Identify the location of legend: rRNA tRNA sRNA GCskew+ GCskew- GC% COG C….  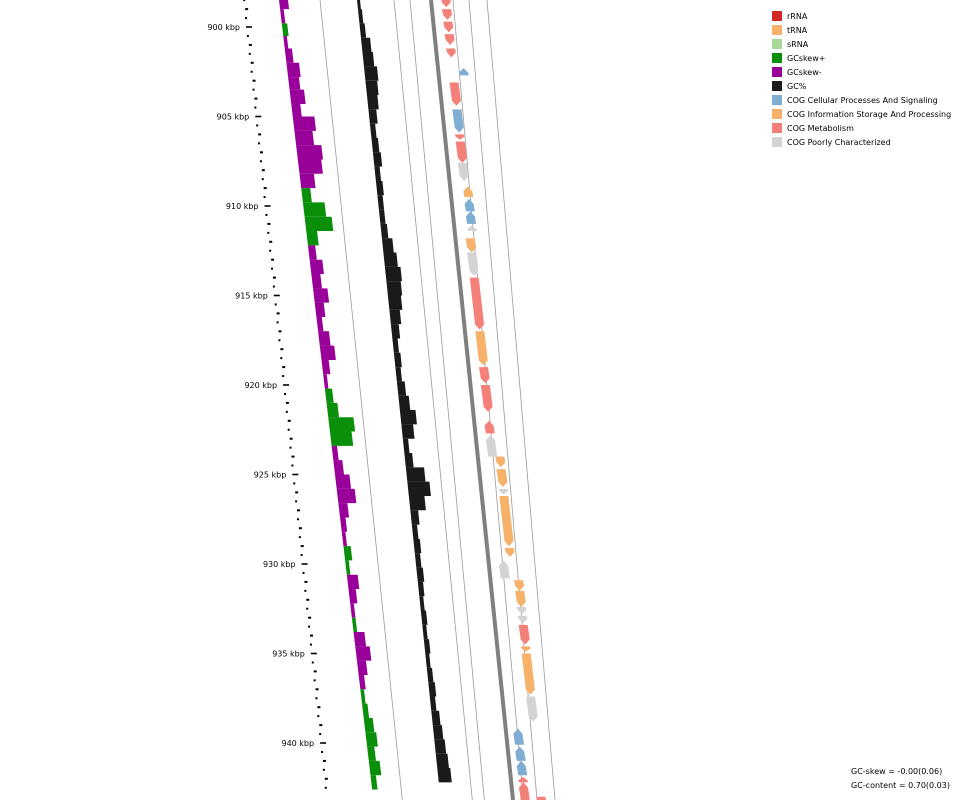
(861, 79).